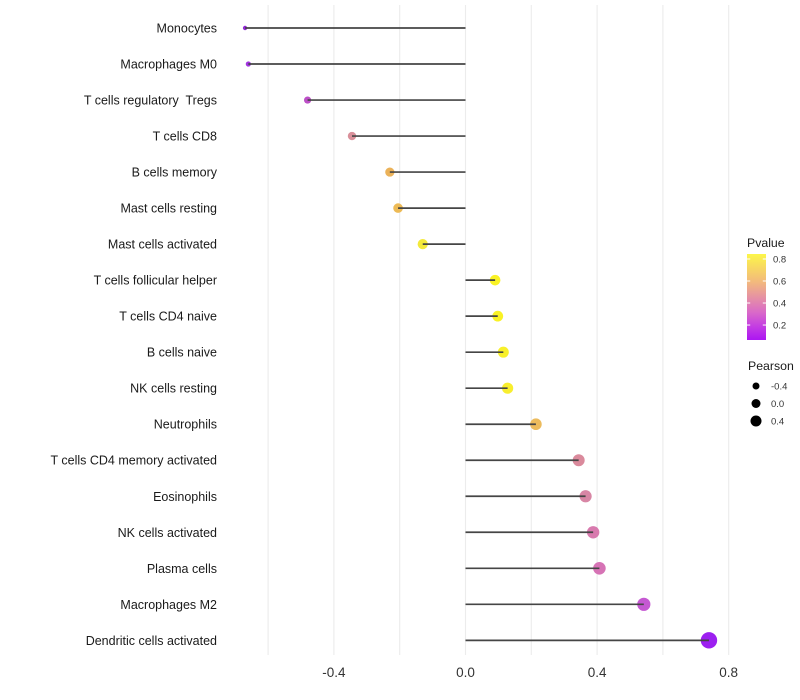 The height and width of the screenshot is (700, 800). What do you see at coordinates (779, 259) in the screenshot?
I see `pvalue-tick-label: 0.8` at bounding box center [779, 259].